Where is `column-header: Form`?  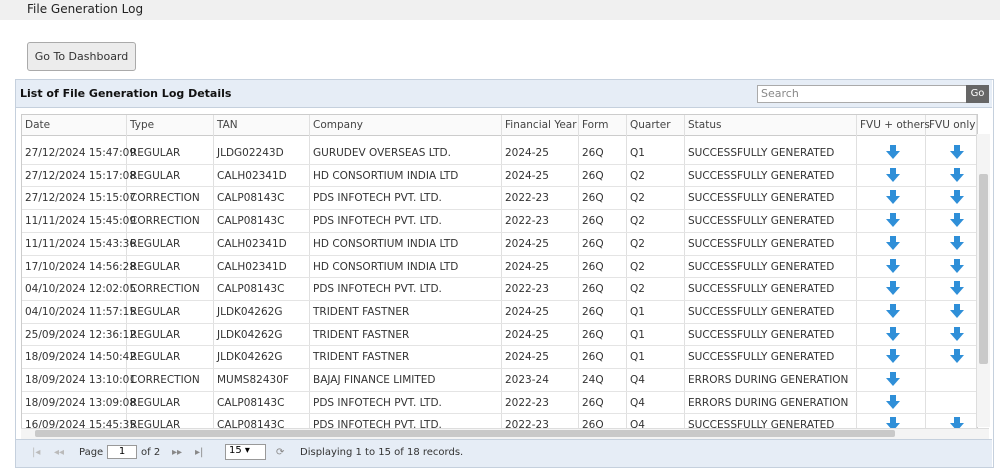
column-header: Form is located at coordinates (595, 125).